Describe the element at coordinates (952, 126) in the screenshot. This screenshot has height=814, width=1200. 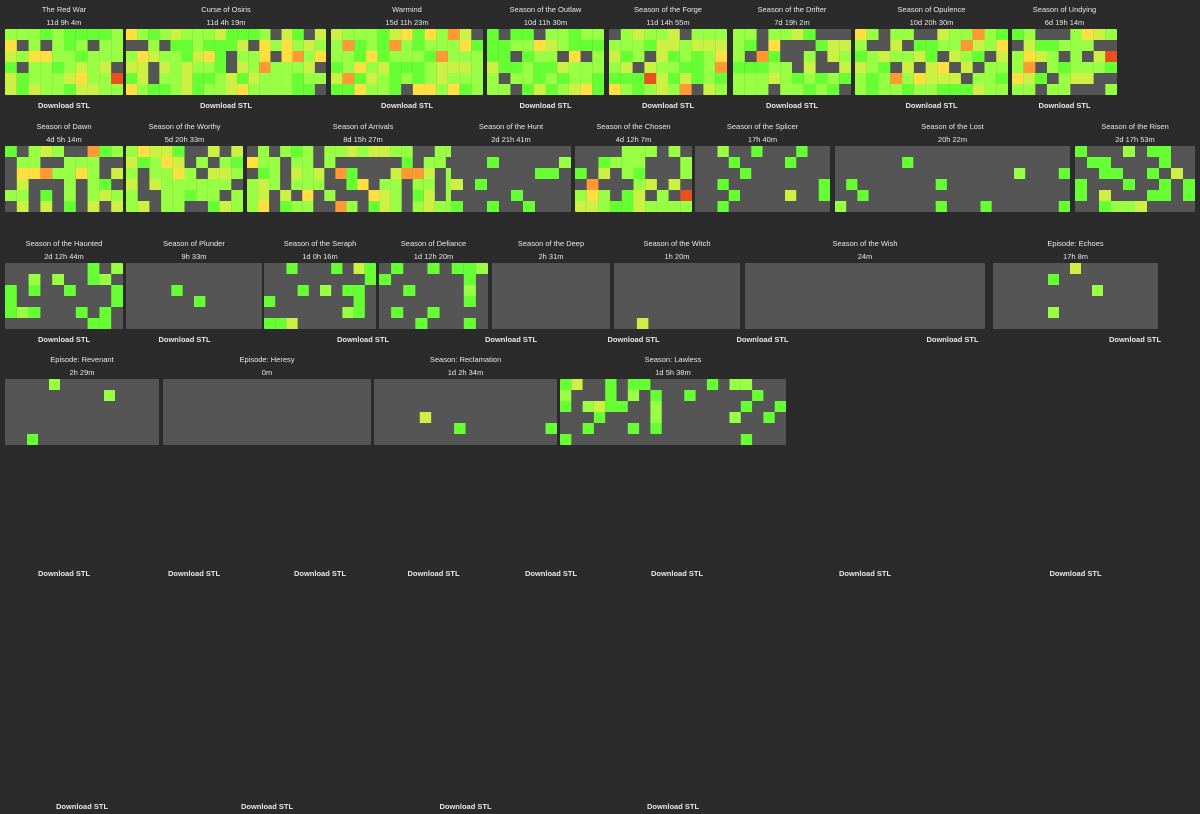
I see `season-title: Season of the Lost` at that location.